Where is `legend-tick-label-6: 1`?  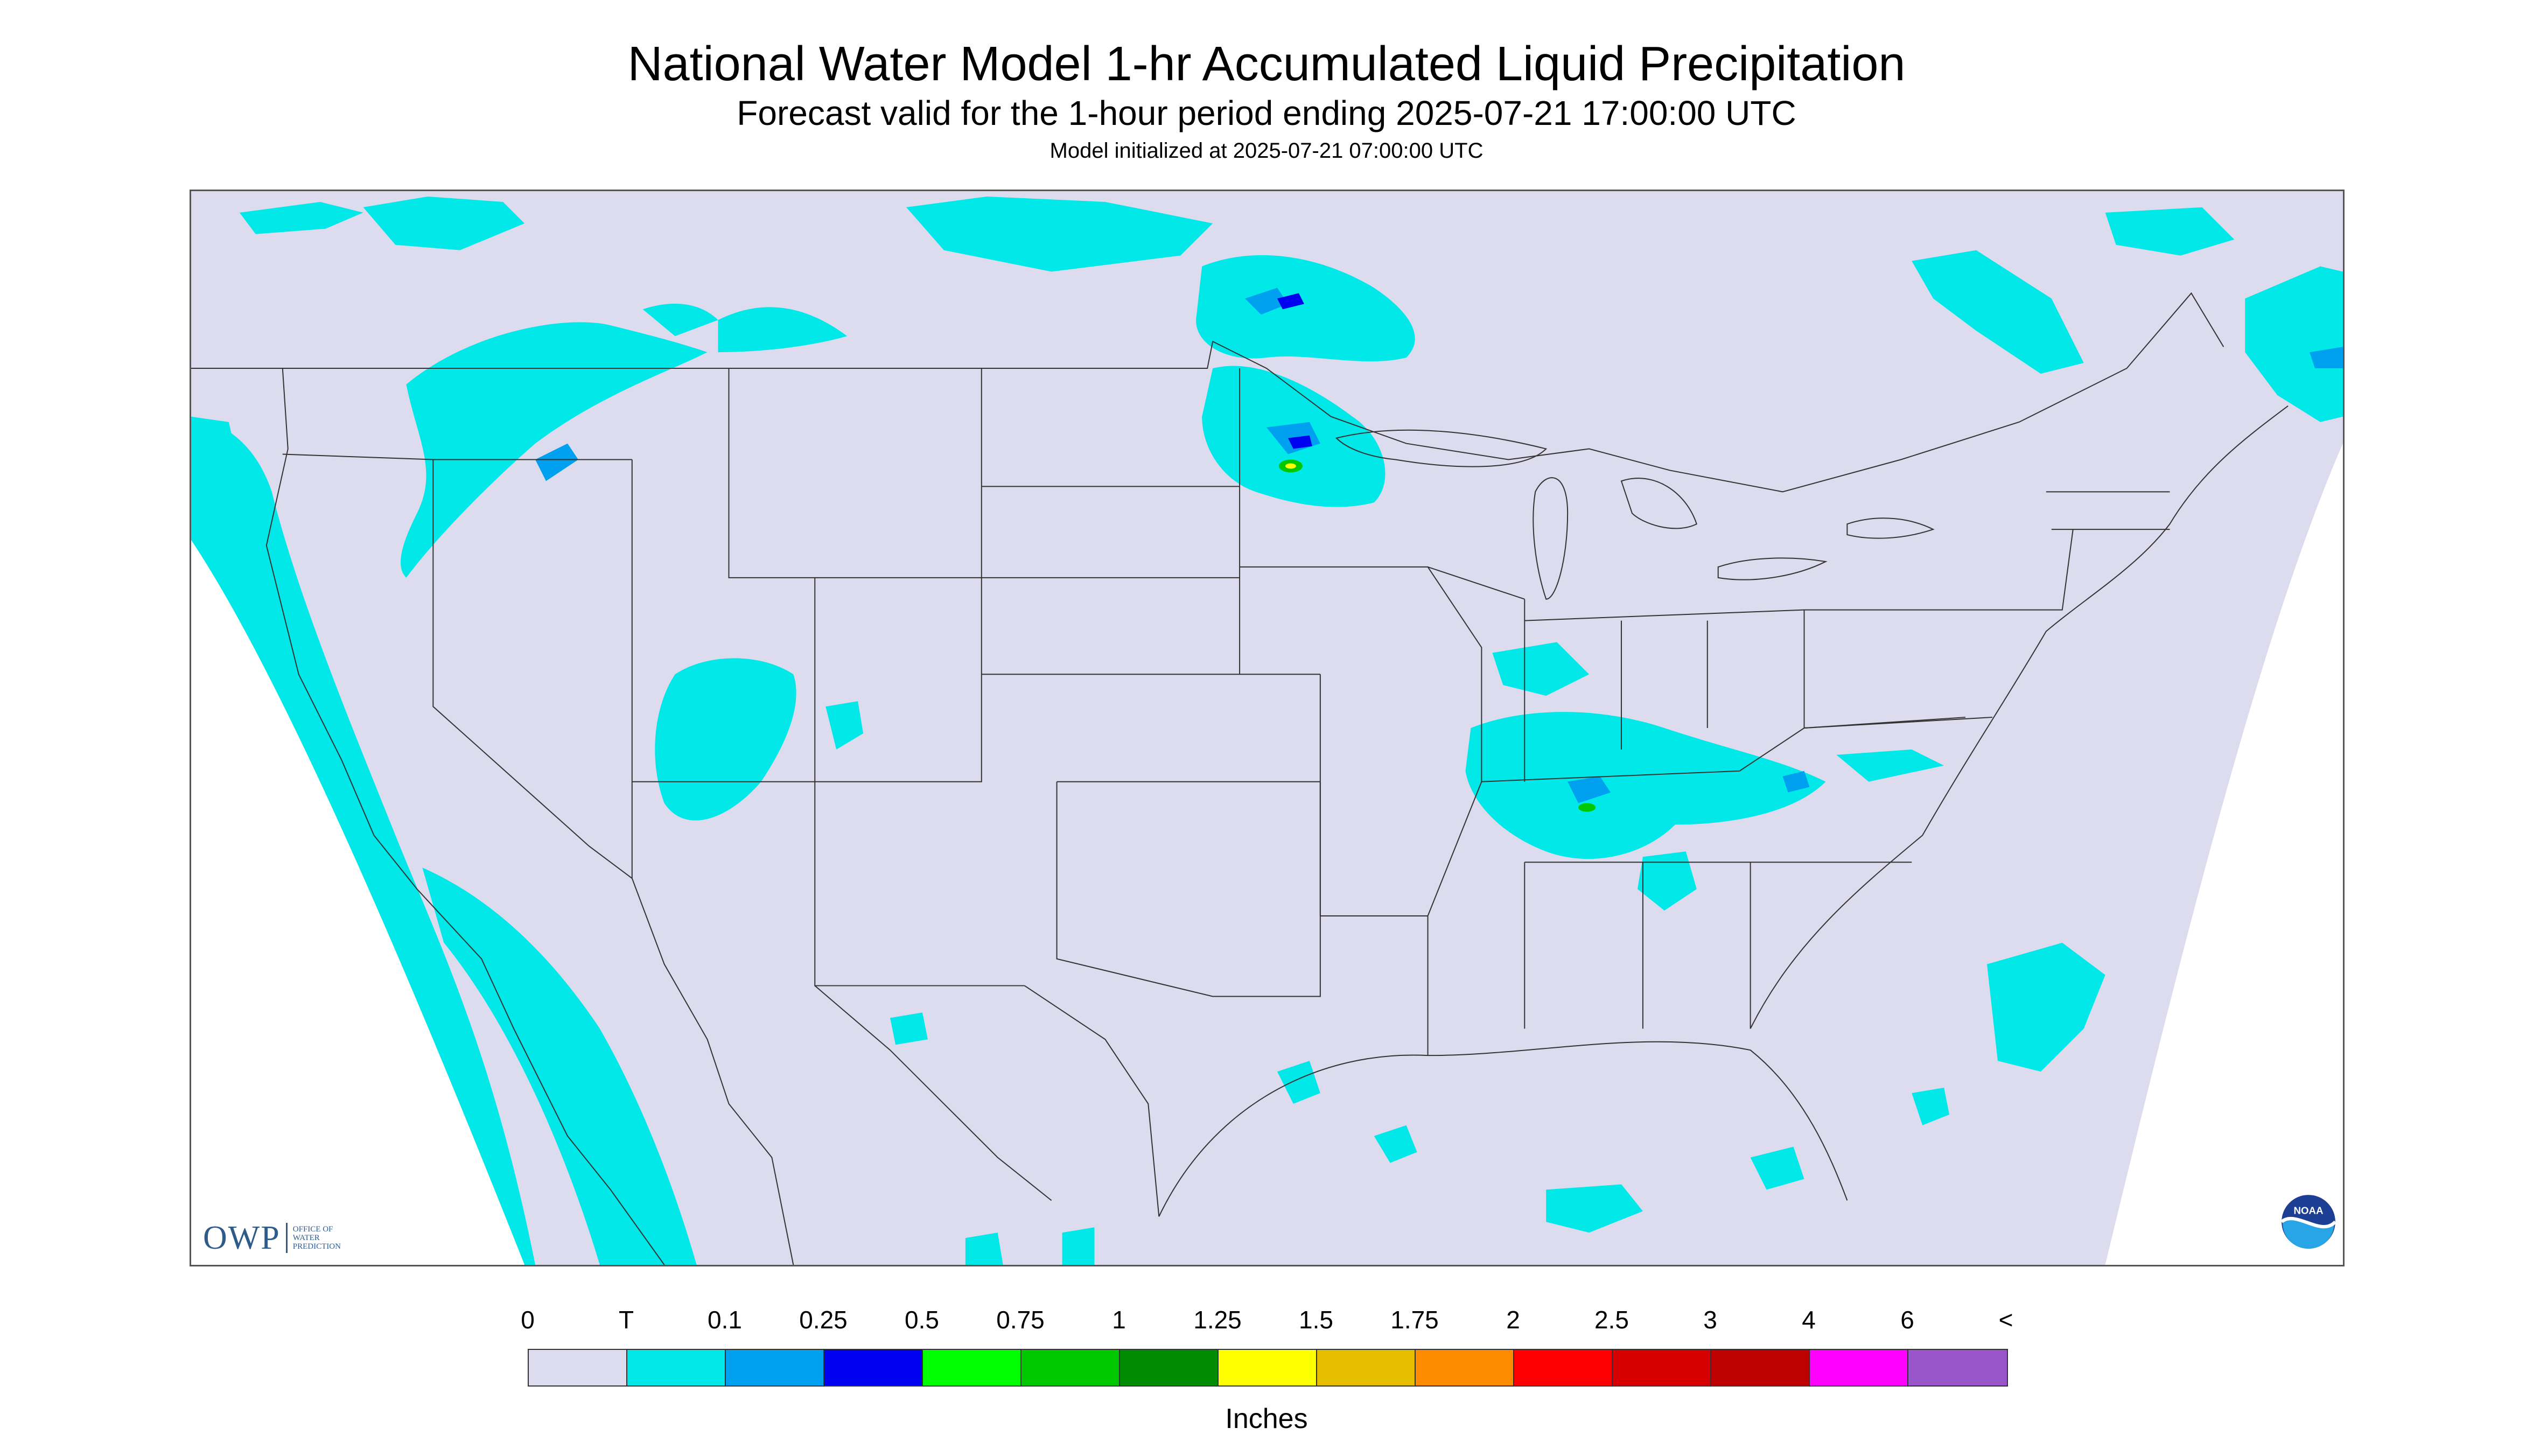 legend-tick-label-6: 1 is located at coordinates (1119, 1320).